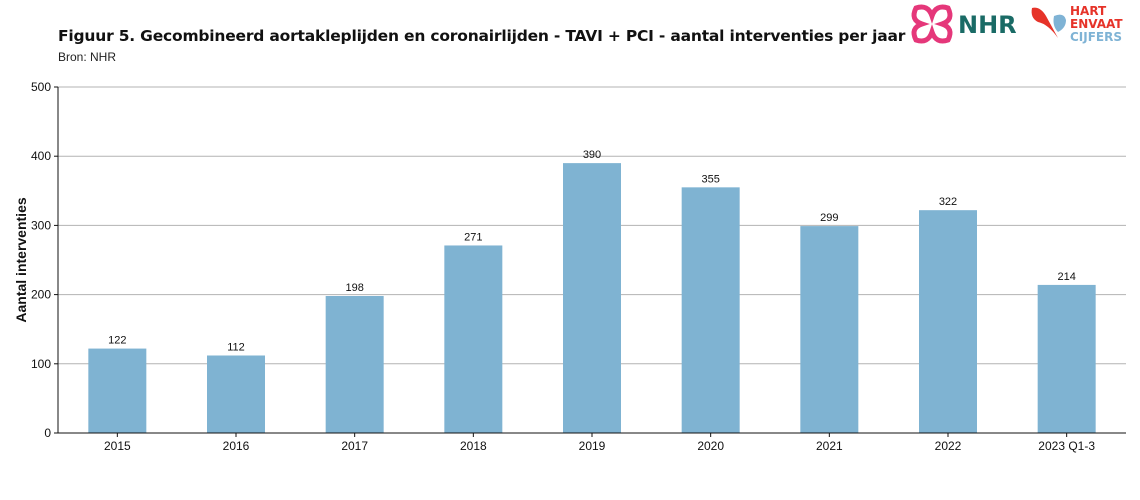 This screenshot has width=1140, height=500. What do you see at coordinates (932, 24) in the screenshot?
I see `nhr-cross-icon` at bounding box center [932, 24].